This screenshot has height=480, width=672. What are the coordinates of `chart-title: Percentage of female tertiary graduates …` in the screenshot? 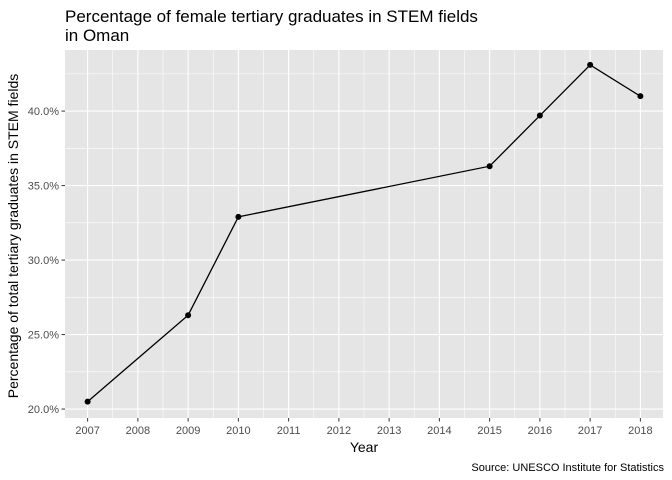 It's located at (271, 16).